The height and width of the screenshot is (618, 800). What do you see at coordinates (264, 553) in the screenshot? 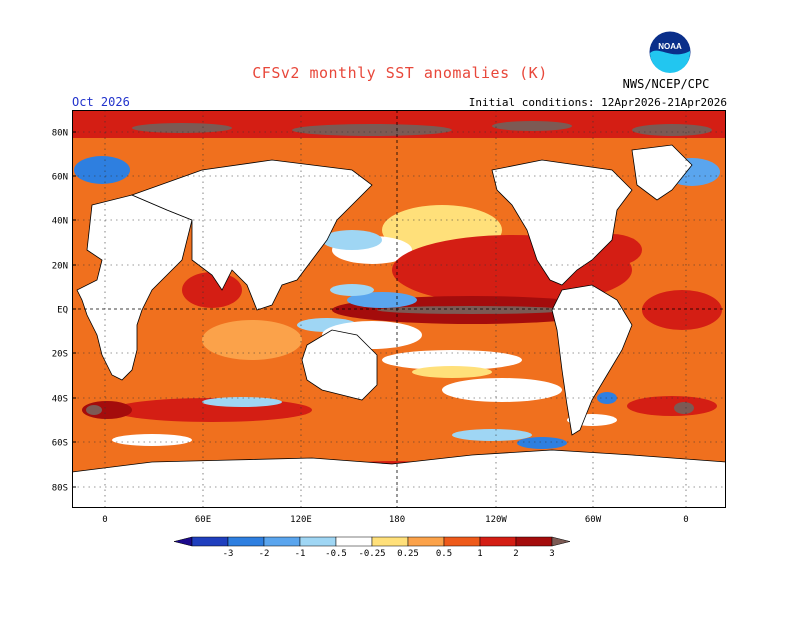
I see `colorbar-tick-label: -2` at bounding box center [264, 553].